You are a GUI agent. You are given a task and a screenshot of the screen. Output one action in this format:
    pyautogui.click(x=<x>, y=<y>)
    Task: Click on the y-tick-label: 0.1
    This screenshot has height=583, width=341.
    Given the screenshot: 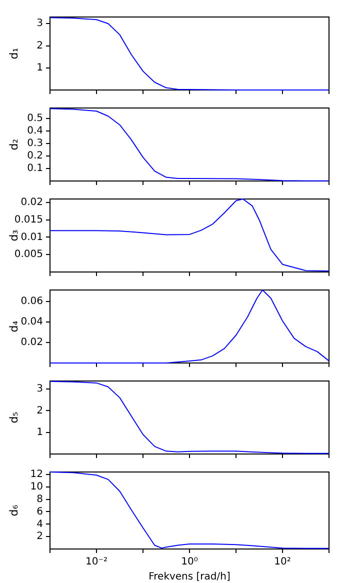 What is the action you would take?
    pyautogui.click(x=35, y=168)
    